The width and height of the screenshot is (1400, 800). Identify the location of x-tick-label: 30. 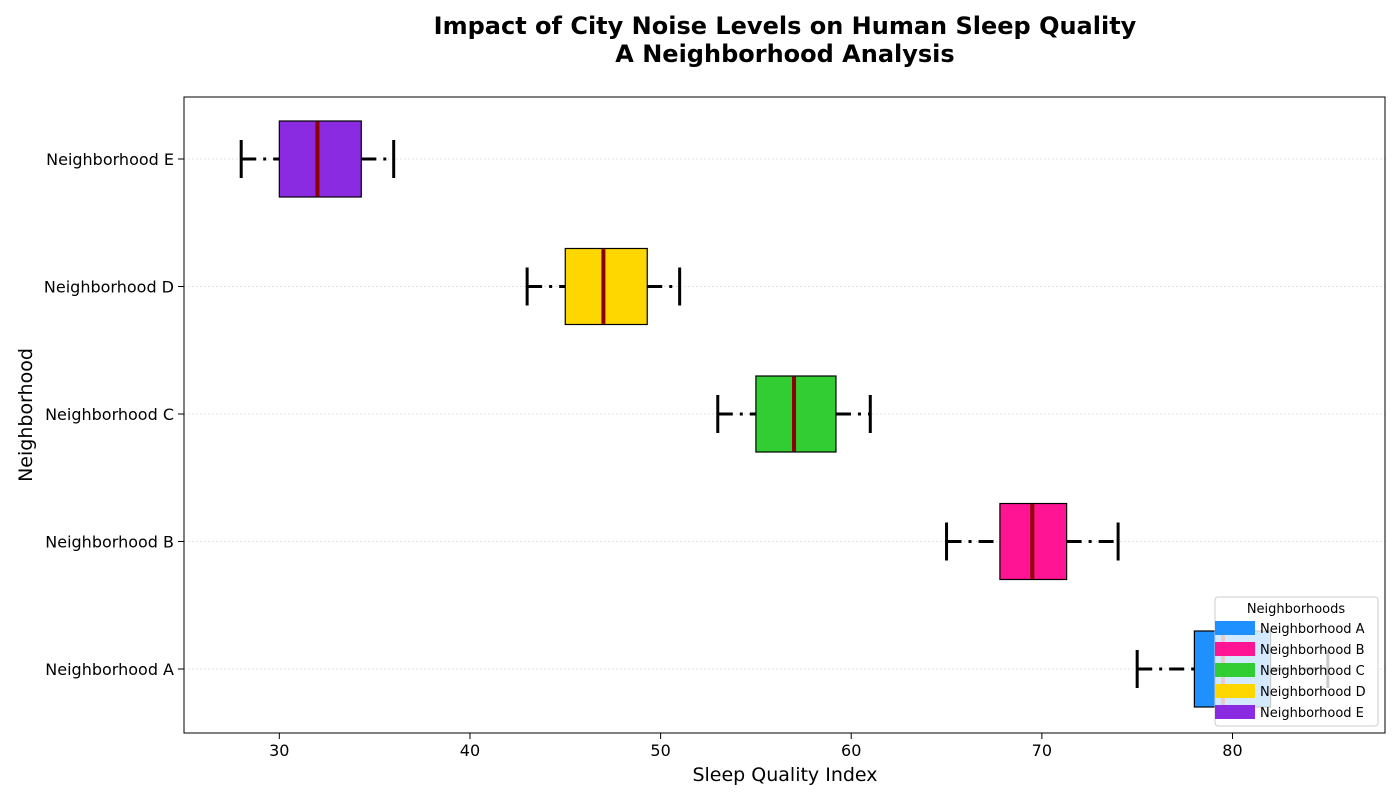
(279, 750).